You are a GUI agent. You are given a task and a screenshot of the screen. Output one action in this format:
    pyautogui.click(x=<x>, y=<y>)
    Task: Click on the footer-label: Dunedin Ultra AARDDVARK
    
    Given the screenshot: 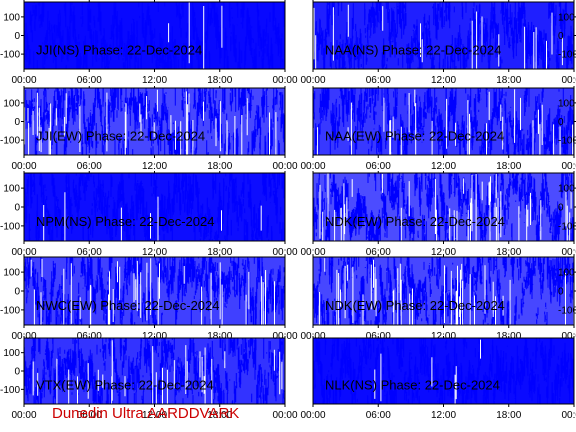 What is the action you would take?
    pyautogui.click(x=146, y=413)
    